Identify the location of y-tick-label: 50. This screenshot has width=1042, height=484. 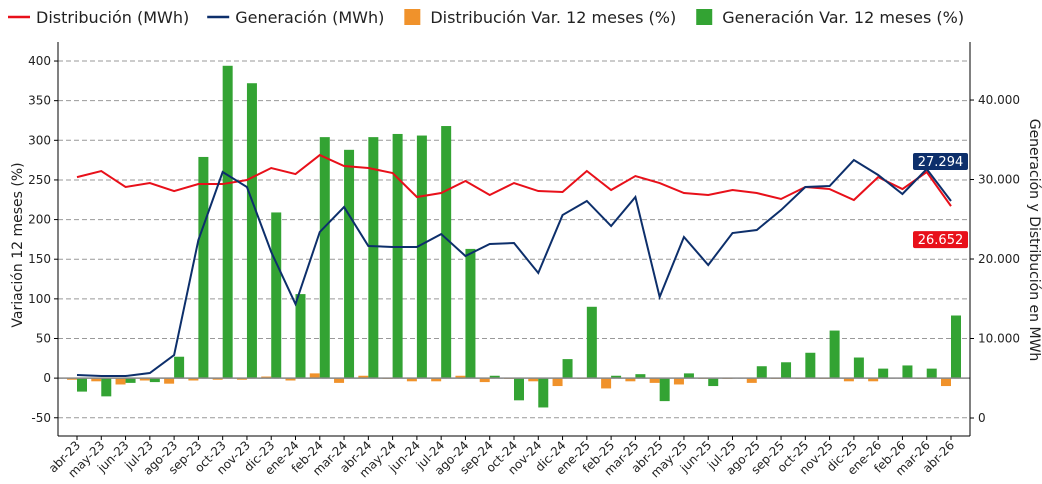
(43, 338).